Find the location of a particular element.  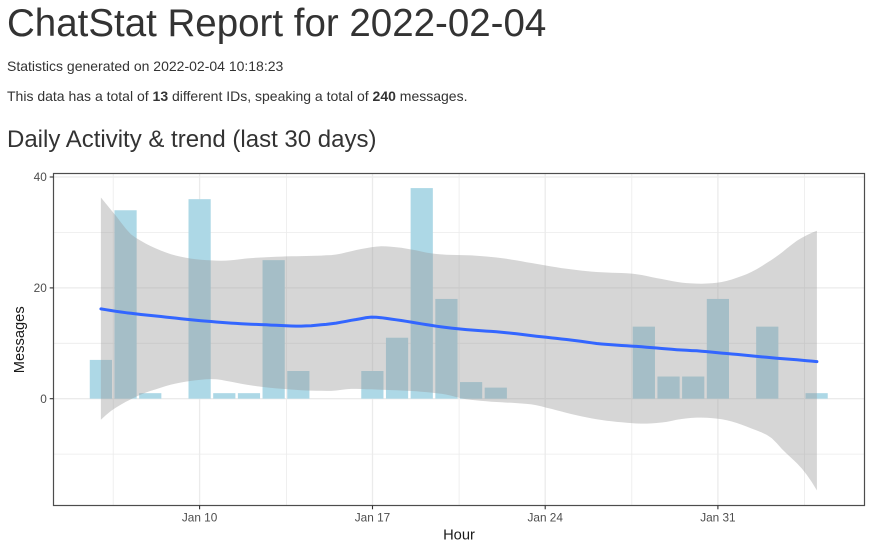

svg-text: 20 is located at coordinates (41, 288).